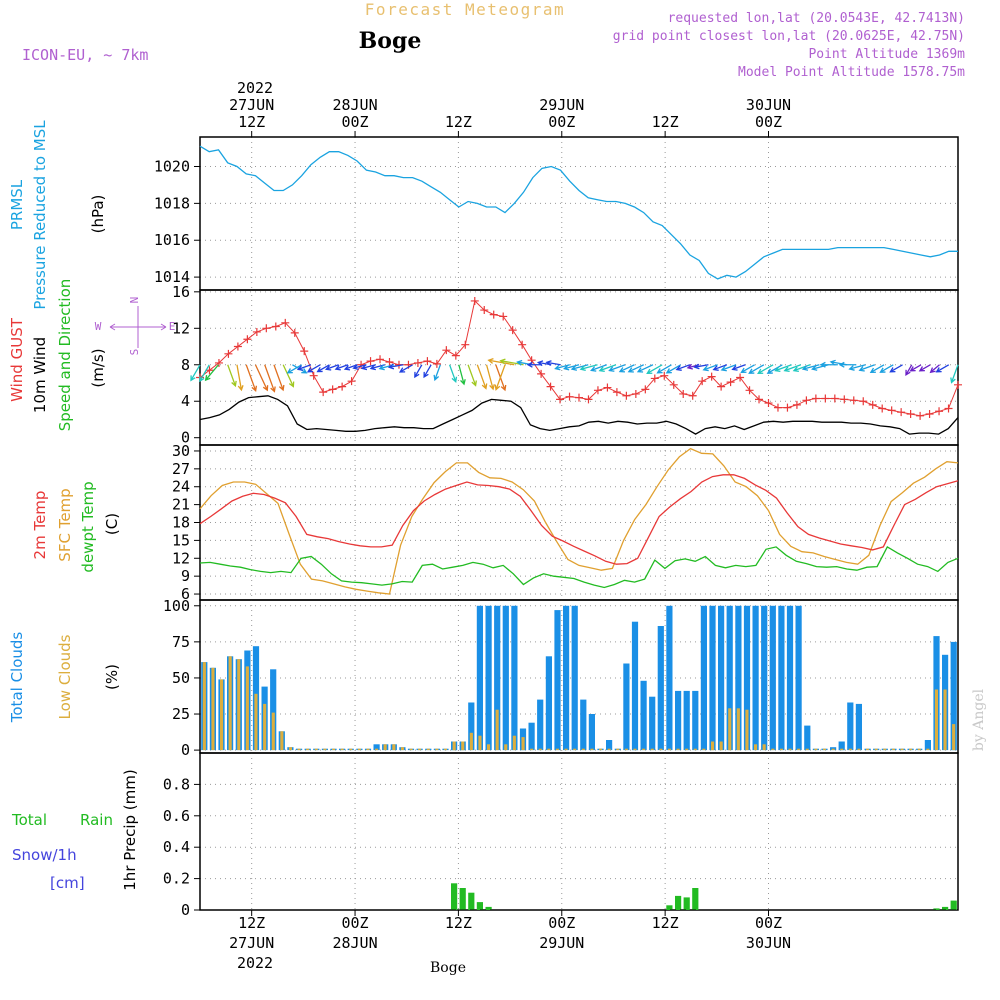 Image resolution: width=1000 pixels, height=1000 pixels. What do you see at coordinates (181, 523) in the screenshot?
I see `y-tick-label: 18` at bounding box center [181, 523].